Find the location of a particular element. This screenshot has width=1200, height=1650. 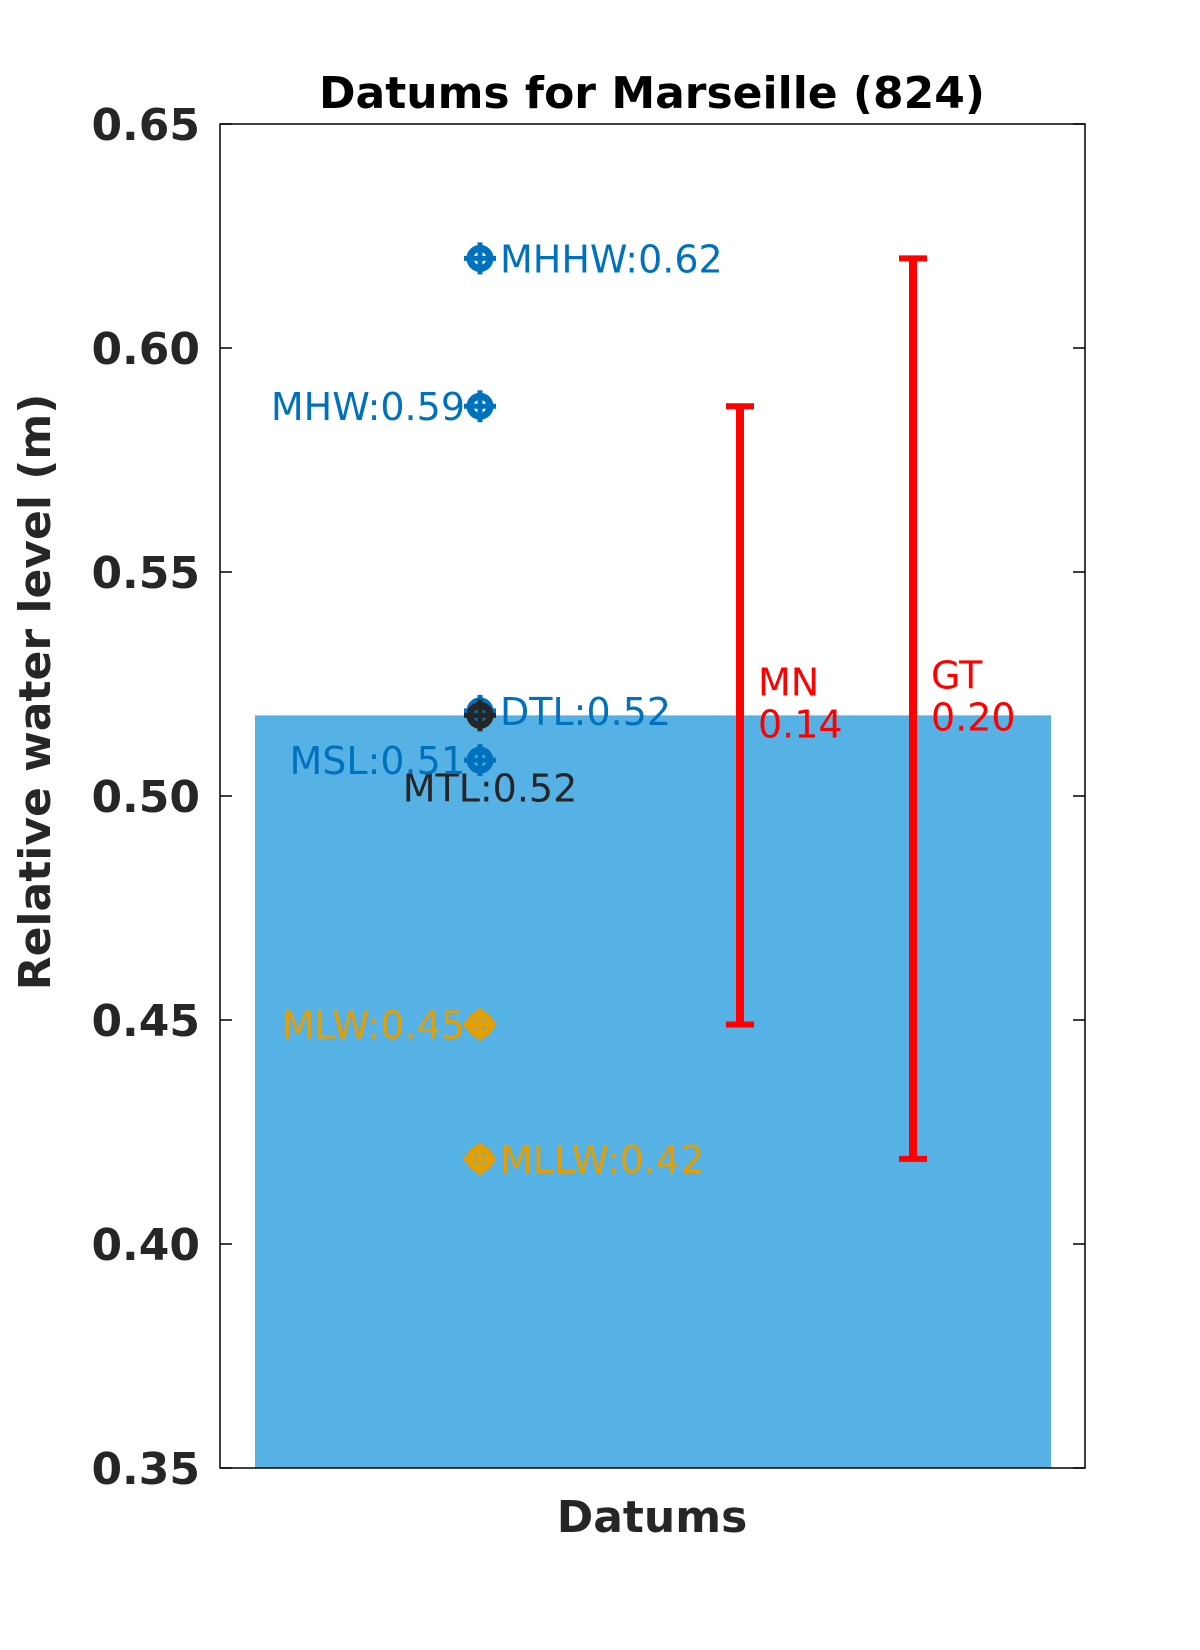

range-mn: MN0.14 is located at coordinates (784, 715).